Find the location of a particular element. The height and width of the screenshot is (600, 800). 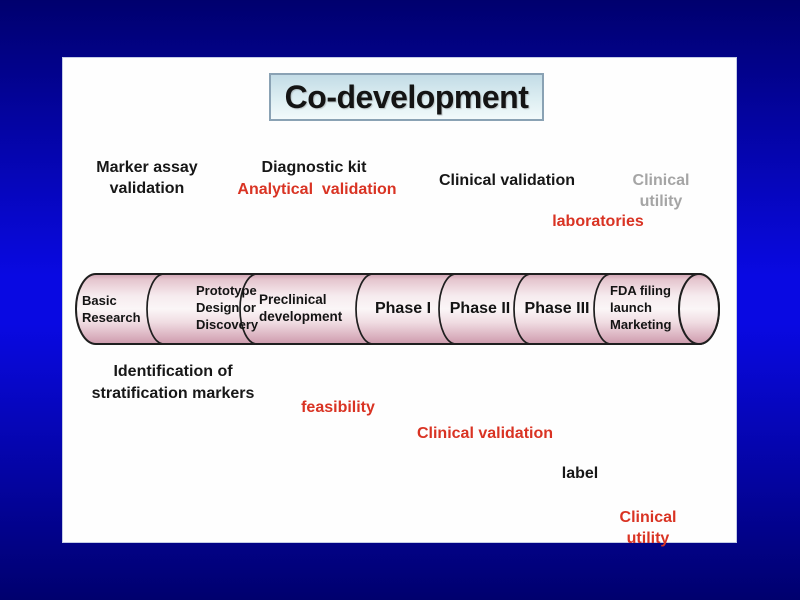

stage-label-prototype-design-discovery: Prototype Design or Discovery is located at coordinates (227, 307).